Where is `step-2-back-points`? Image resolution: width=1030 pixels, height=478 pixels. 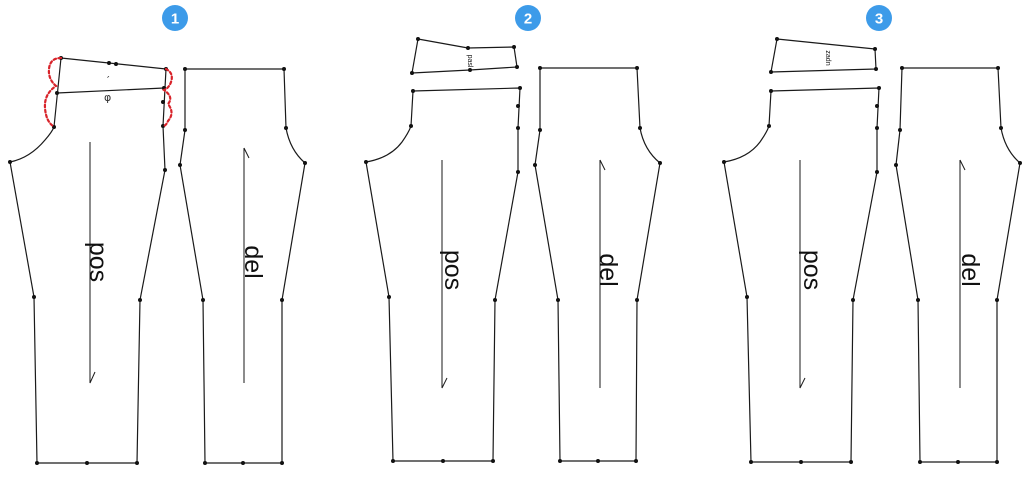
step-2-back-points is located at coordinates (443, 274).